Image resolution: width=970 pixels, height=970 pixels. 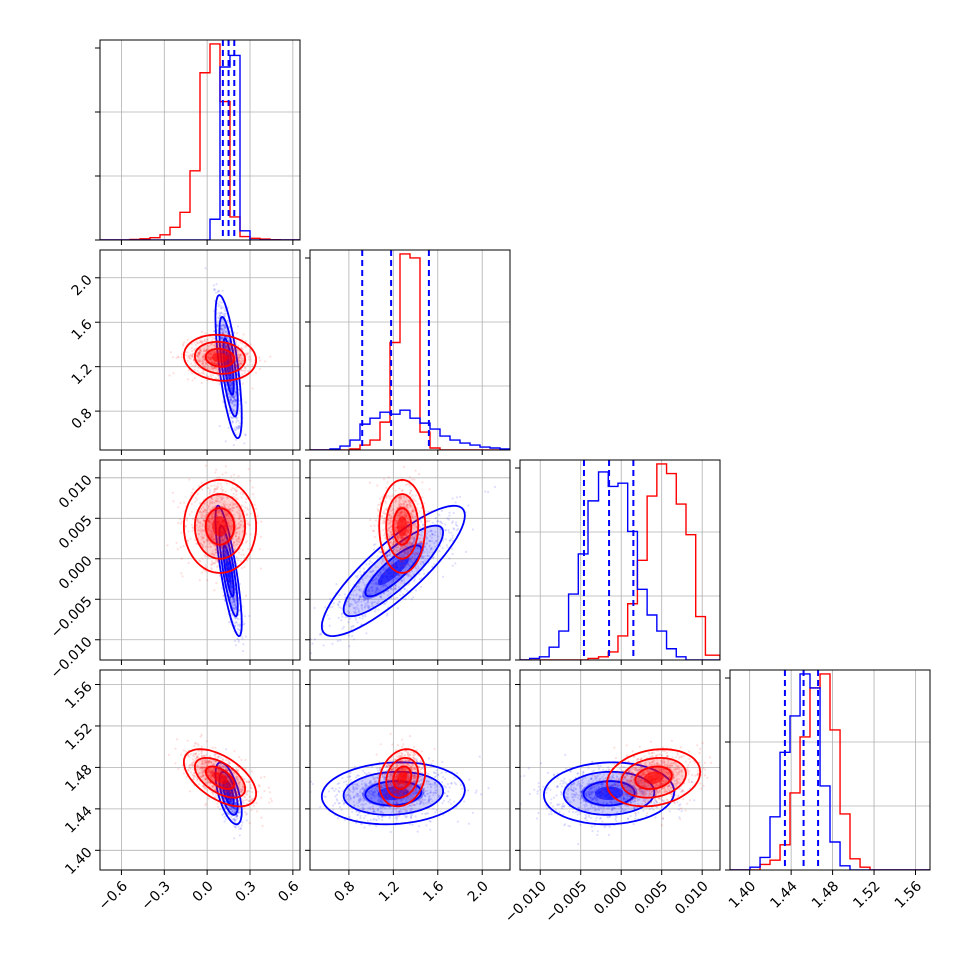 I want to click on density-fill-red, so click(x=220, y=526).